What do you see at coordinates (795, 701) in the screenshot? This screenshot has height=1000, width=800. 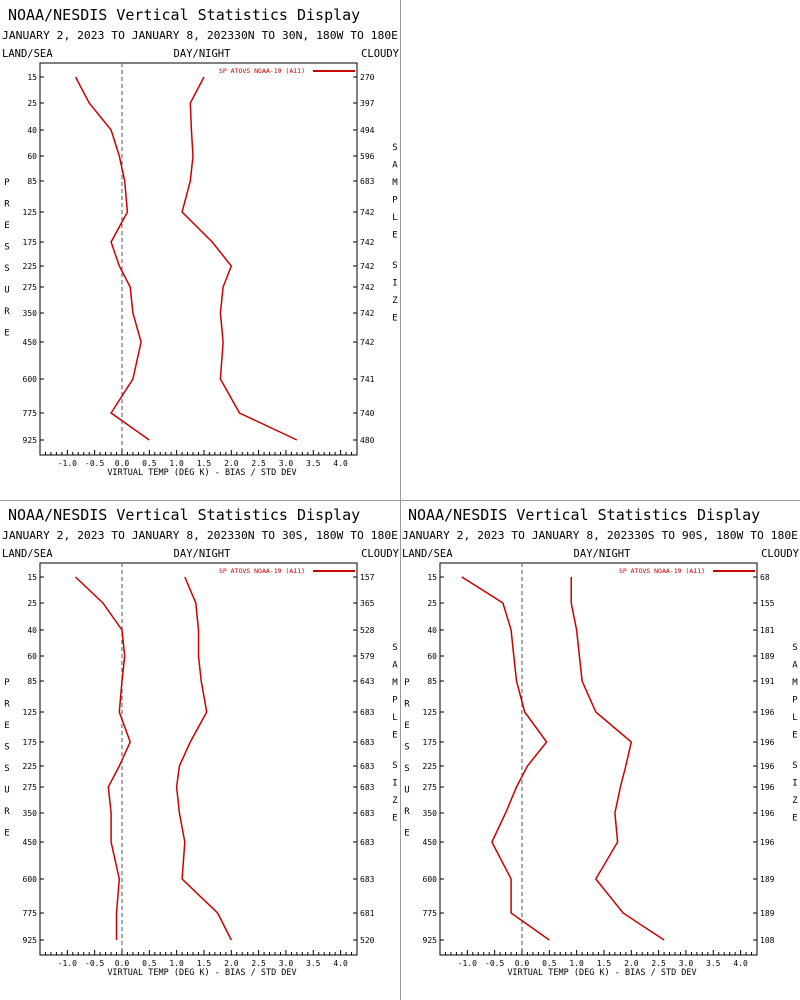 I see `y2-axis-label-char: P` at bounding box center [795, 701].